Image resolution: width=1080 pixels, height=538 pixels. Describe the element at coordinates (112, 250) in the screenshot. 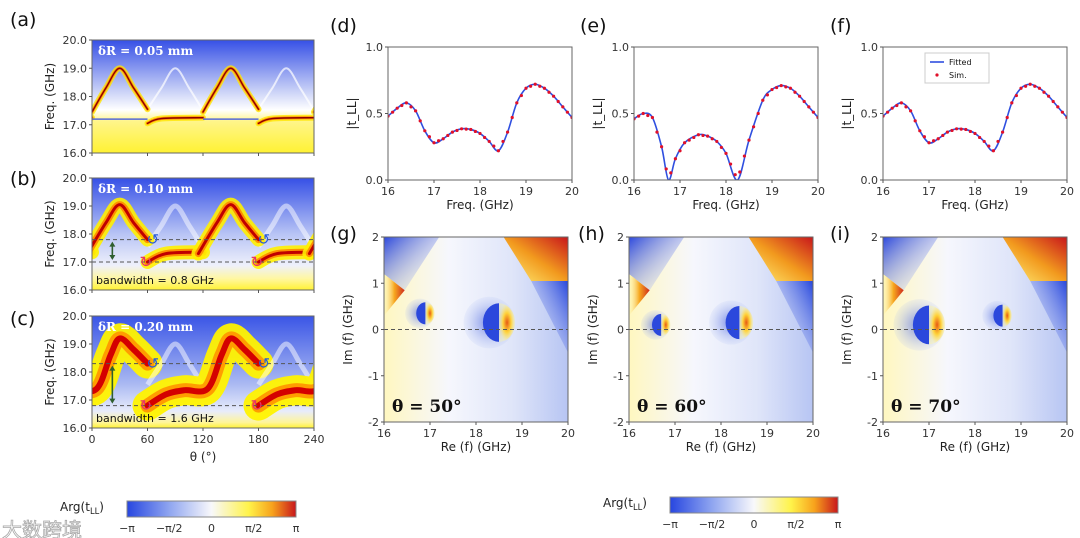

I see `arrowheads` at that location.